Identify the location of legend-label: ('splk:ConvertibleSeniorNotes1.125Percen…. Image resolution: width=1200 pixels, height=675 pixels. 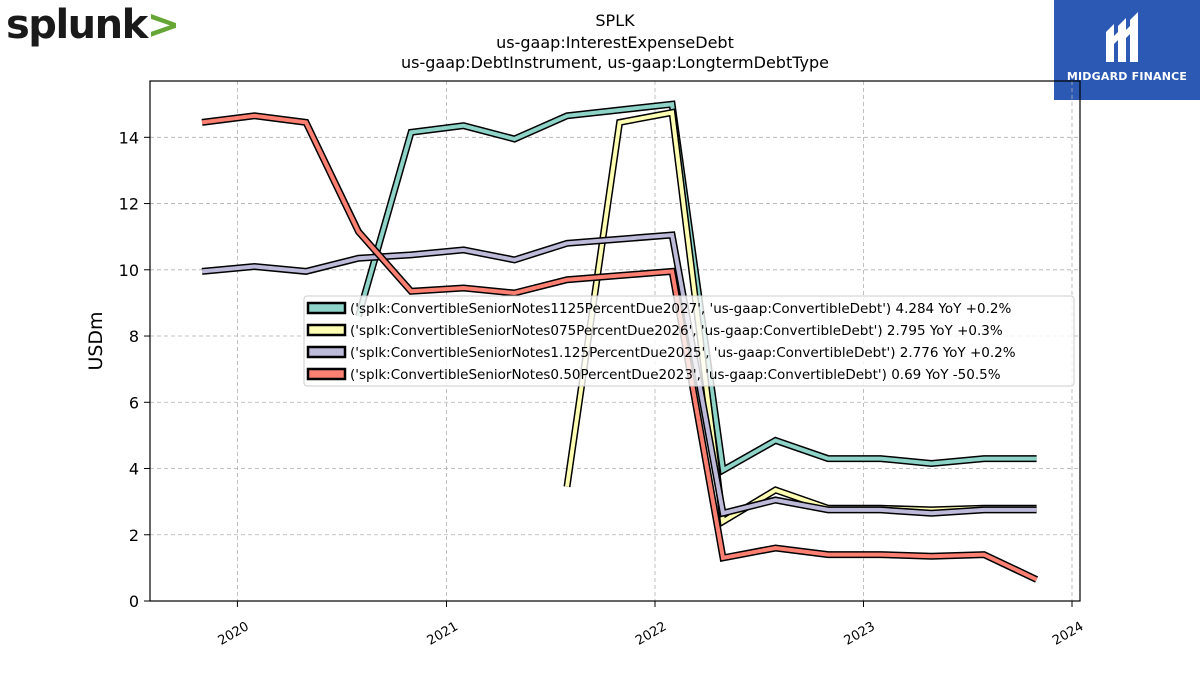
(683, 353).